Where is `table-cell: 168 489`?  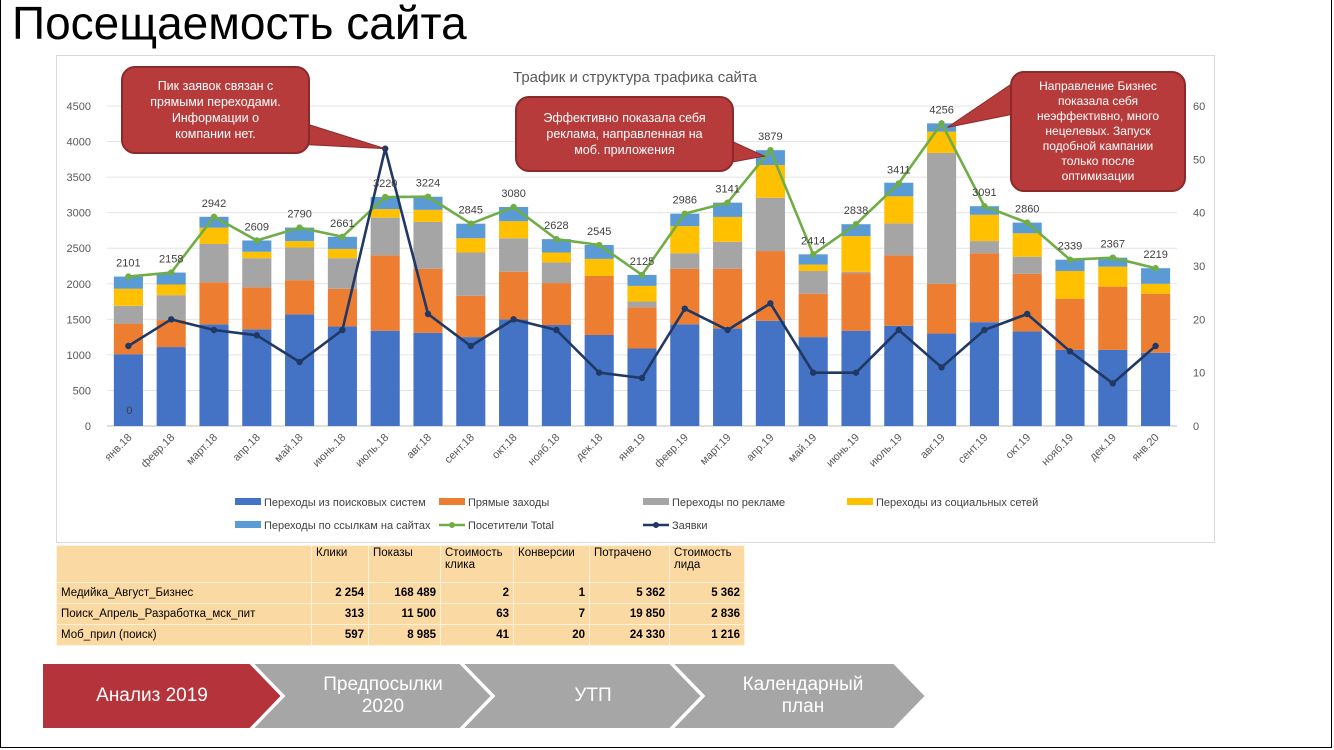 table-cell: 168 489 is located at coordinates (404, 593).